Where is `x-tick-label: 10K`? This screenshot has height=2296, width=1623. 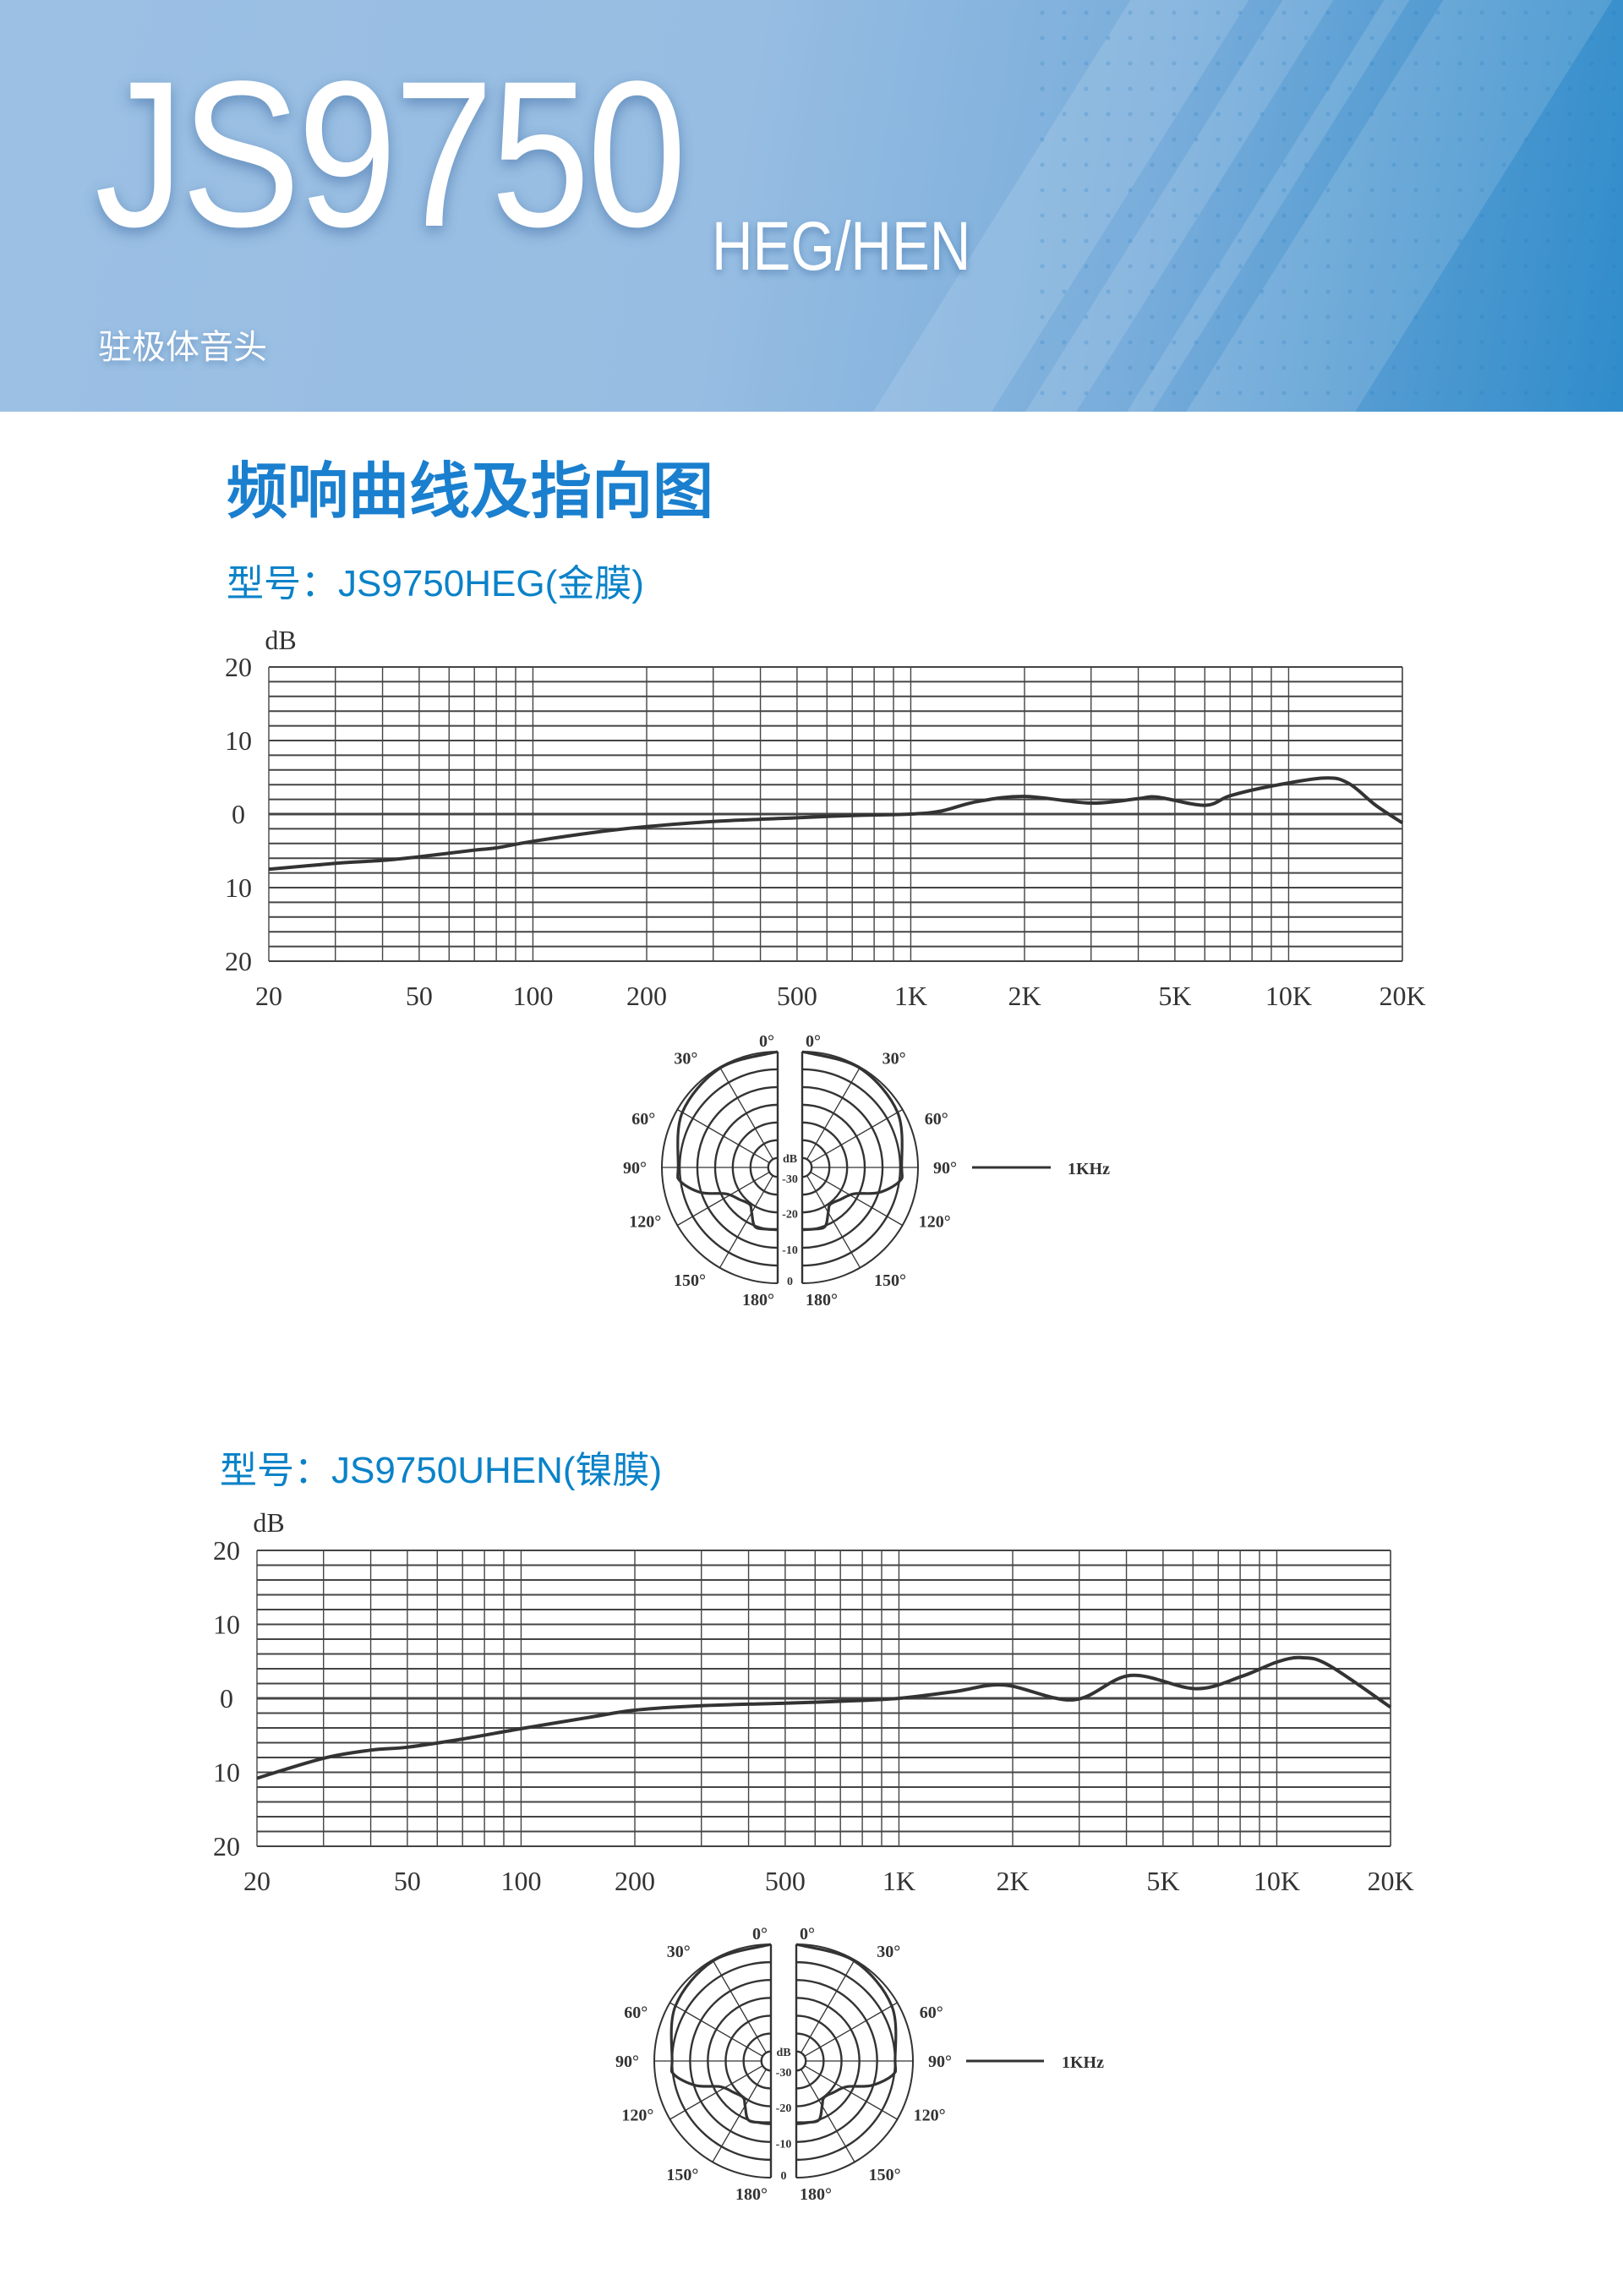
x-tick-label: 10K is located at coordinates (1277, 1881).